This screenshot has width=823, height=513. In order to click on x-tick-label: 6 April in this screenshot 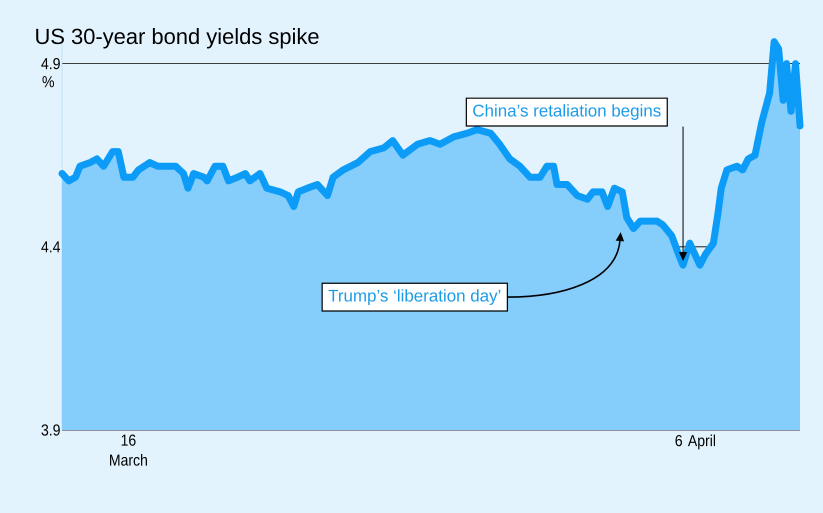, I will do `click(696, 442)`.